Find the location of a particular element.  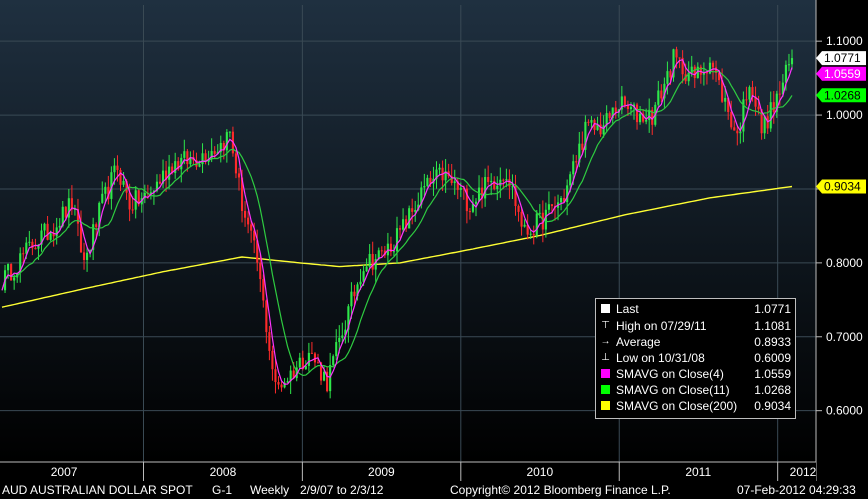

right-value-label: 1.0268 is located at coordinates (841, 95).